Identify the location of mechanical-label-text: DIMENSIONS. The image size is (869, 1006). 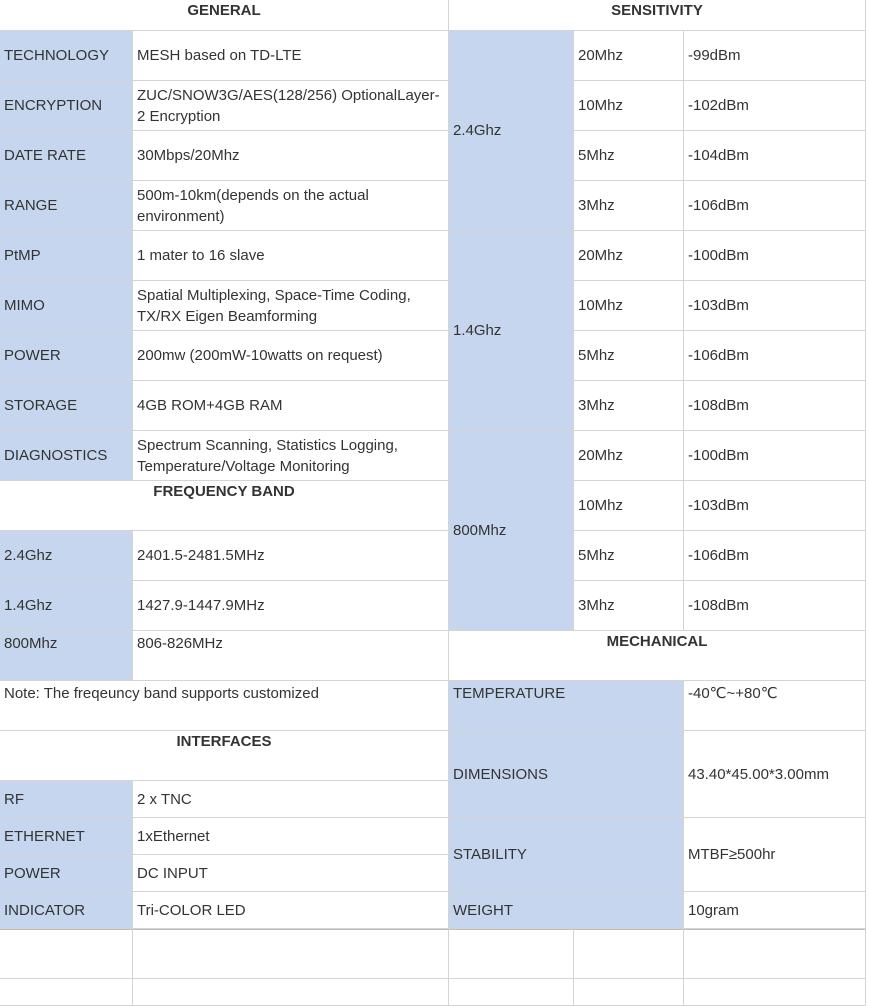
(501, 774).